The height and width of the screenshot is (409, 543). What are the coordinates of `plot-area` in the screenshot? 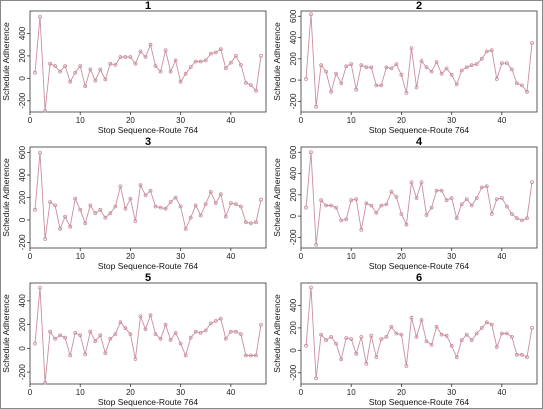 It's located at (148, 197).